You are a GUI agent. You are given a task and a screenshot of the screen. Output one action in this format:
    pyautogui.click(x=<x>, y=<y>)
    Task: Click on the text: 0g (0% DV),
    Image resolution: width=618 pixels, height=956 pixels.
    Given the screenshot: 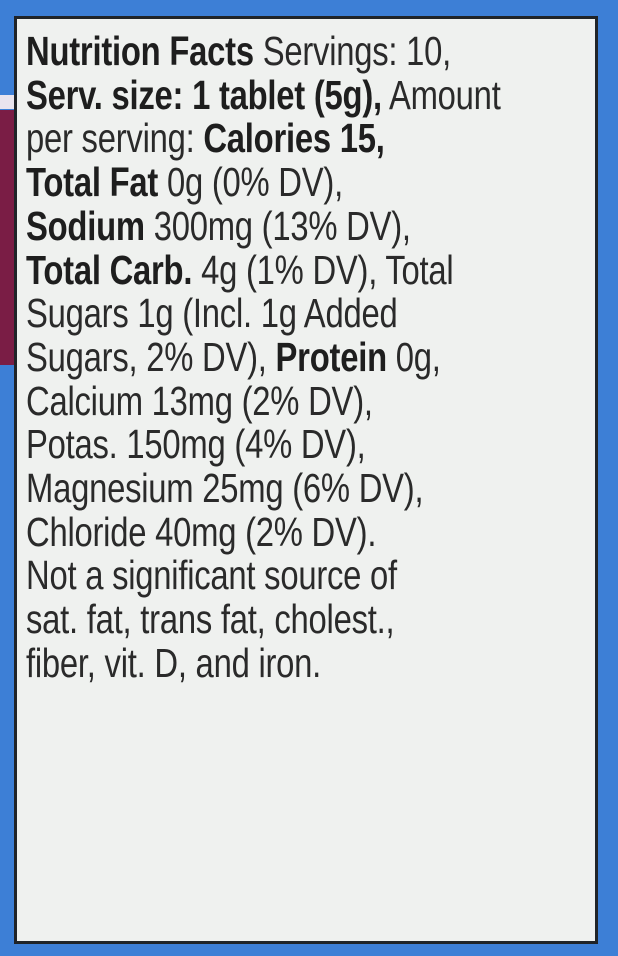 What is the action you would take?
    pyautogui.click(x=250, y=182)
    